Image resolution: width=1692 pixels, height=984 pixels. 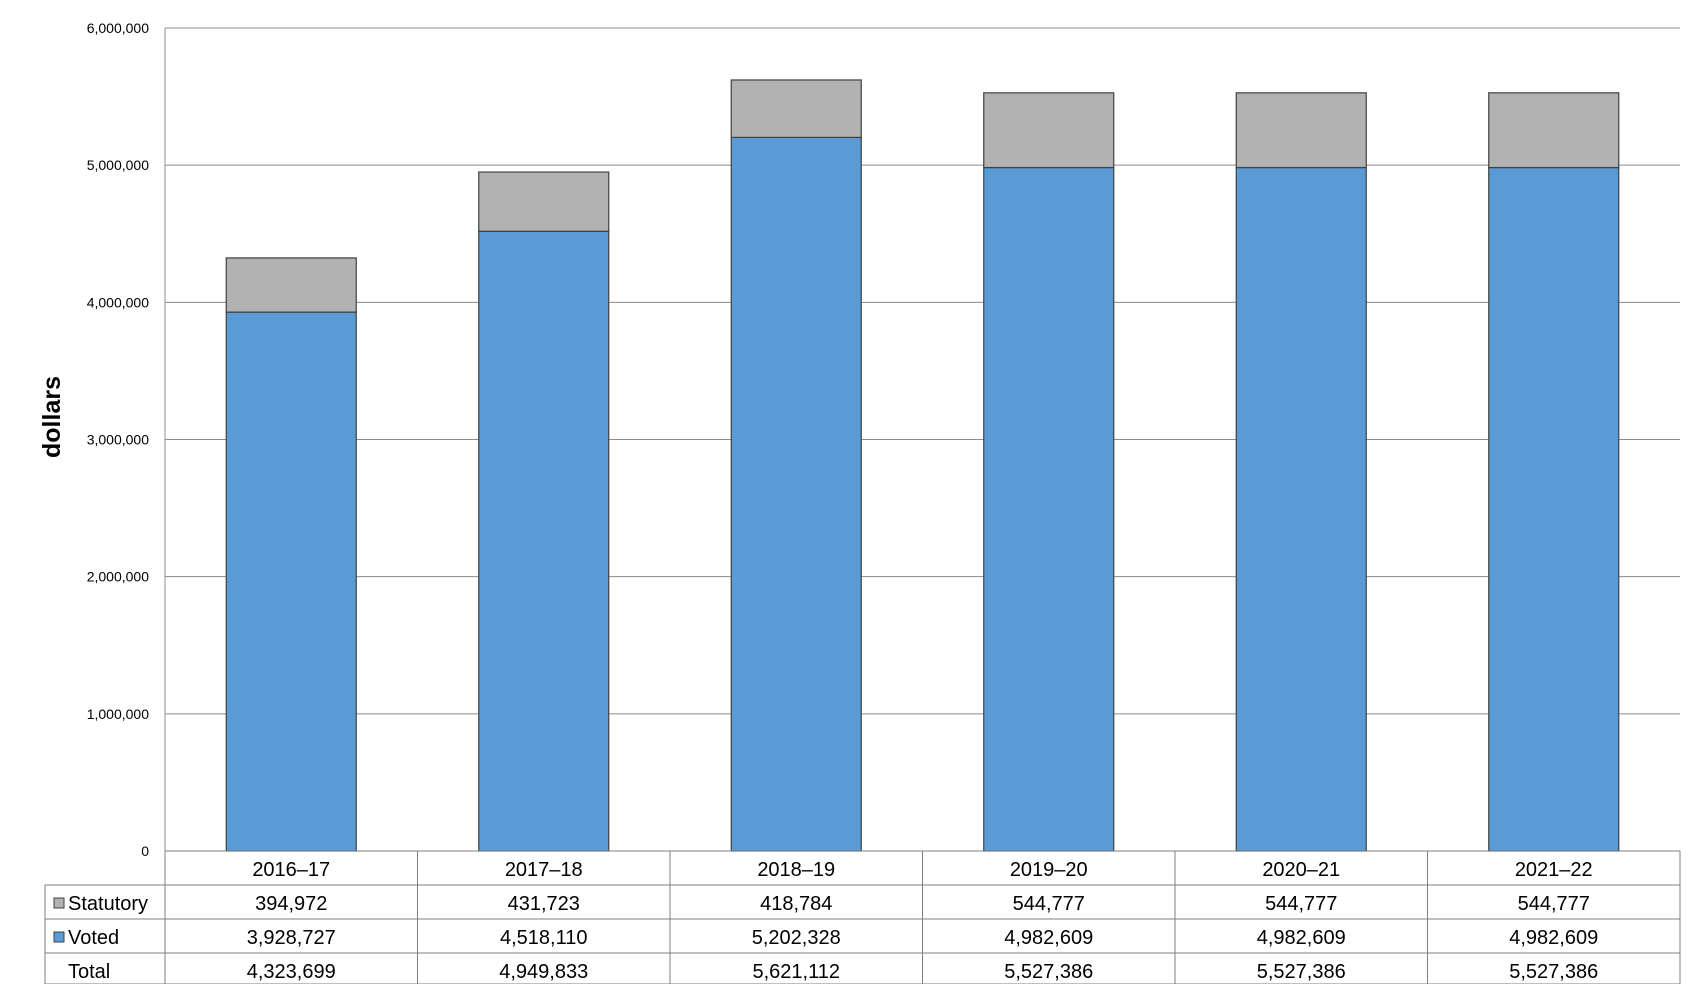 I want to click on bar-statutory-2016–17, so click(x=291, y=285).